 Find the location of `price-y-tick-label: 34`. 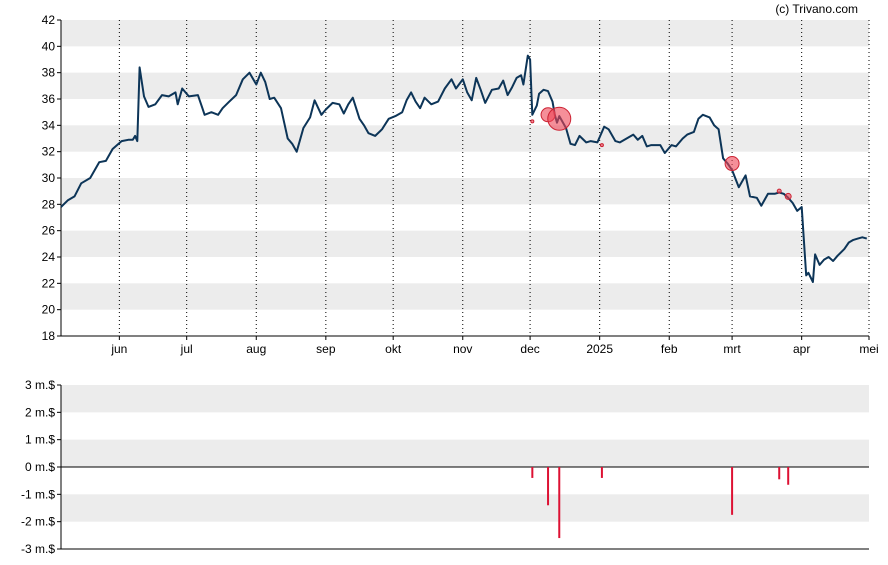

price-y-tick-label: 34 is located at coordinates (49, 125).